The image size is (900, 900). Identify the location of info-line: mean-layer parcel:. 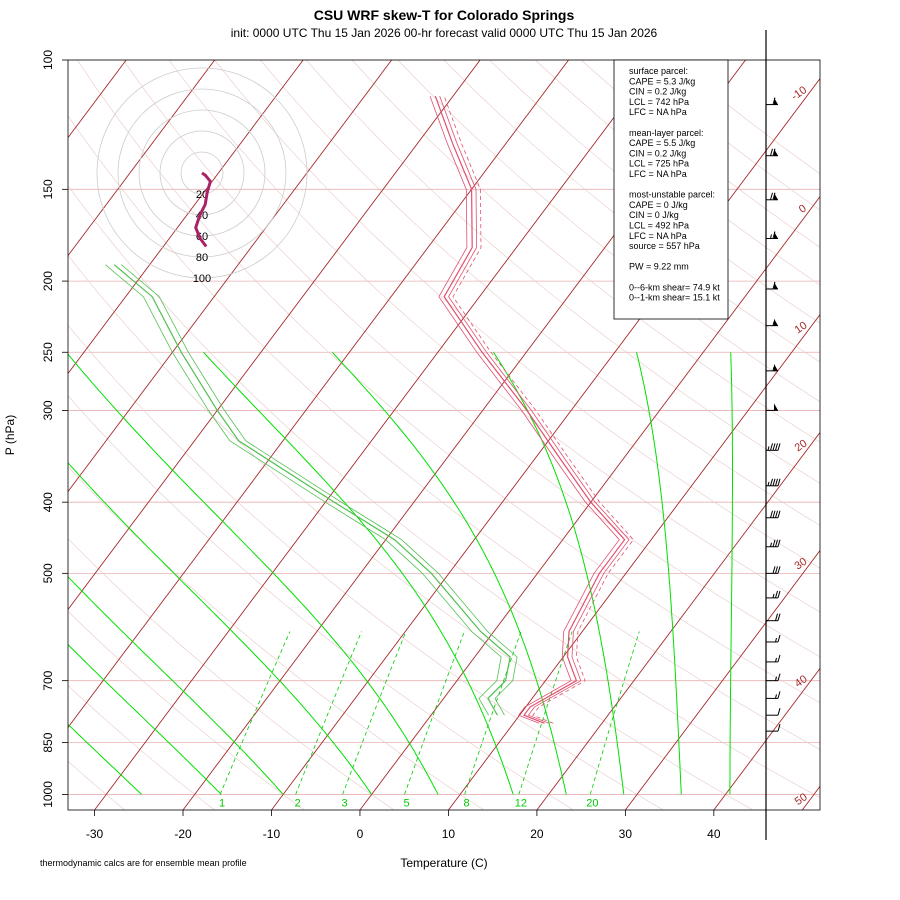
(666, 133).